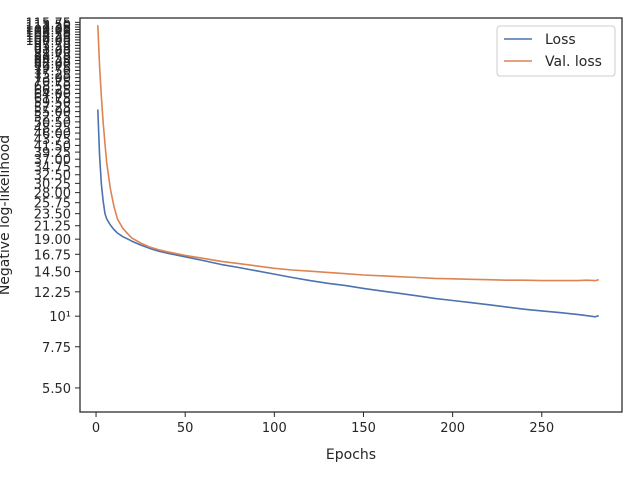 Image resolution: width=640 pixels, height=480 pixels. What do you see at coordinates (6, 215) in the screenshot?
I see `y-axis-label: Negative log-likelihood` at bounding box center [6, 215].